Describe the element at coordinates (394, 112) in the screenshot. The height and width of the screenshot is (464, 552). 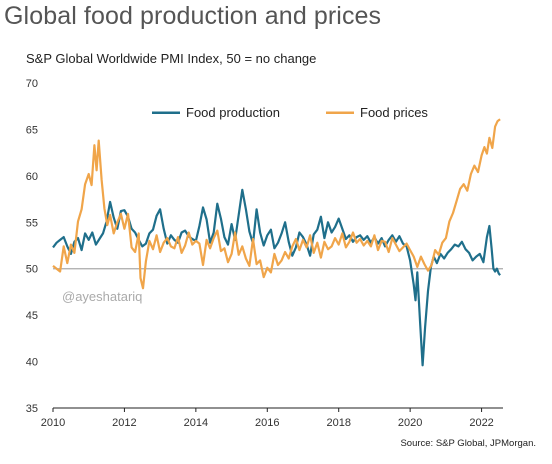
I see `legend-label-food-prices: Food prices` at that location.